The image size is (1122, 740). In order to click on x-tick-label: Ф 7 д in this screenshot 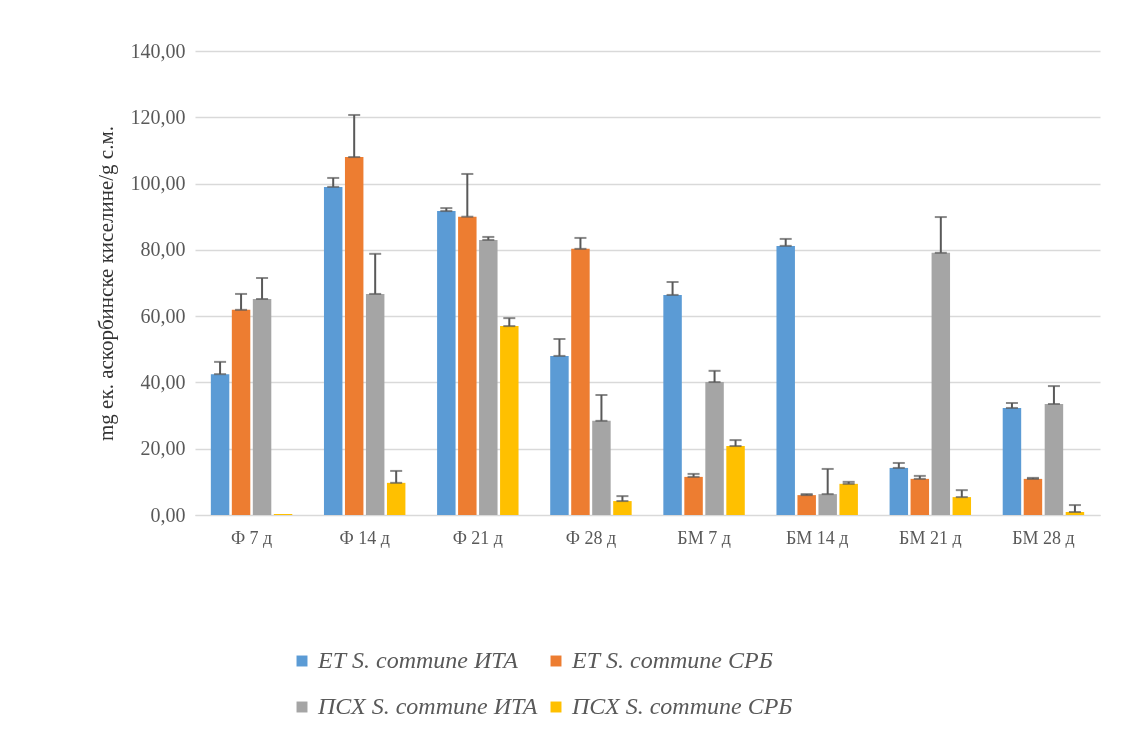, I will do `click(251, 537)`.